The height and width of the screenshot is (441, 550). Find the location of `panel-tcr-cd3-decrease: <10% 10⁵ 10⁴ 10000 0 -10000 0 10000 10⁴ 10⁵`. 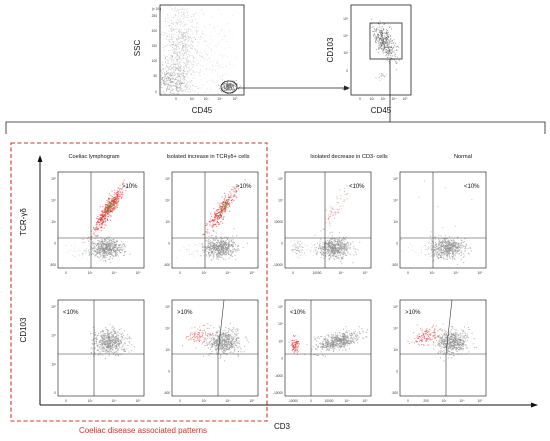

panel-tcr-cd3-decrease: <10% 10⁵ 10⁴ 10000 0 -10000 0 10000 10⁴ 10⁵ is located at coordinates (322, 223).